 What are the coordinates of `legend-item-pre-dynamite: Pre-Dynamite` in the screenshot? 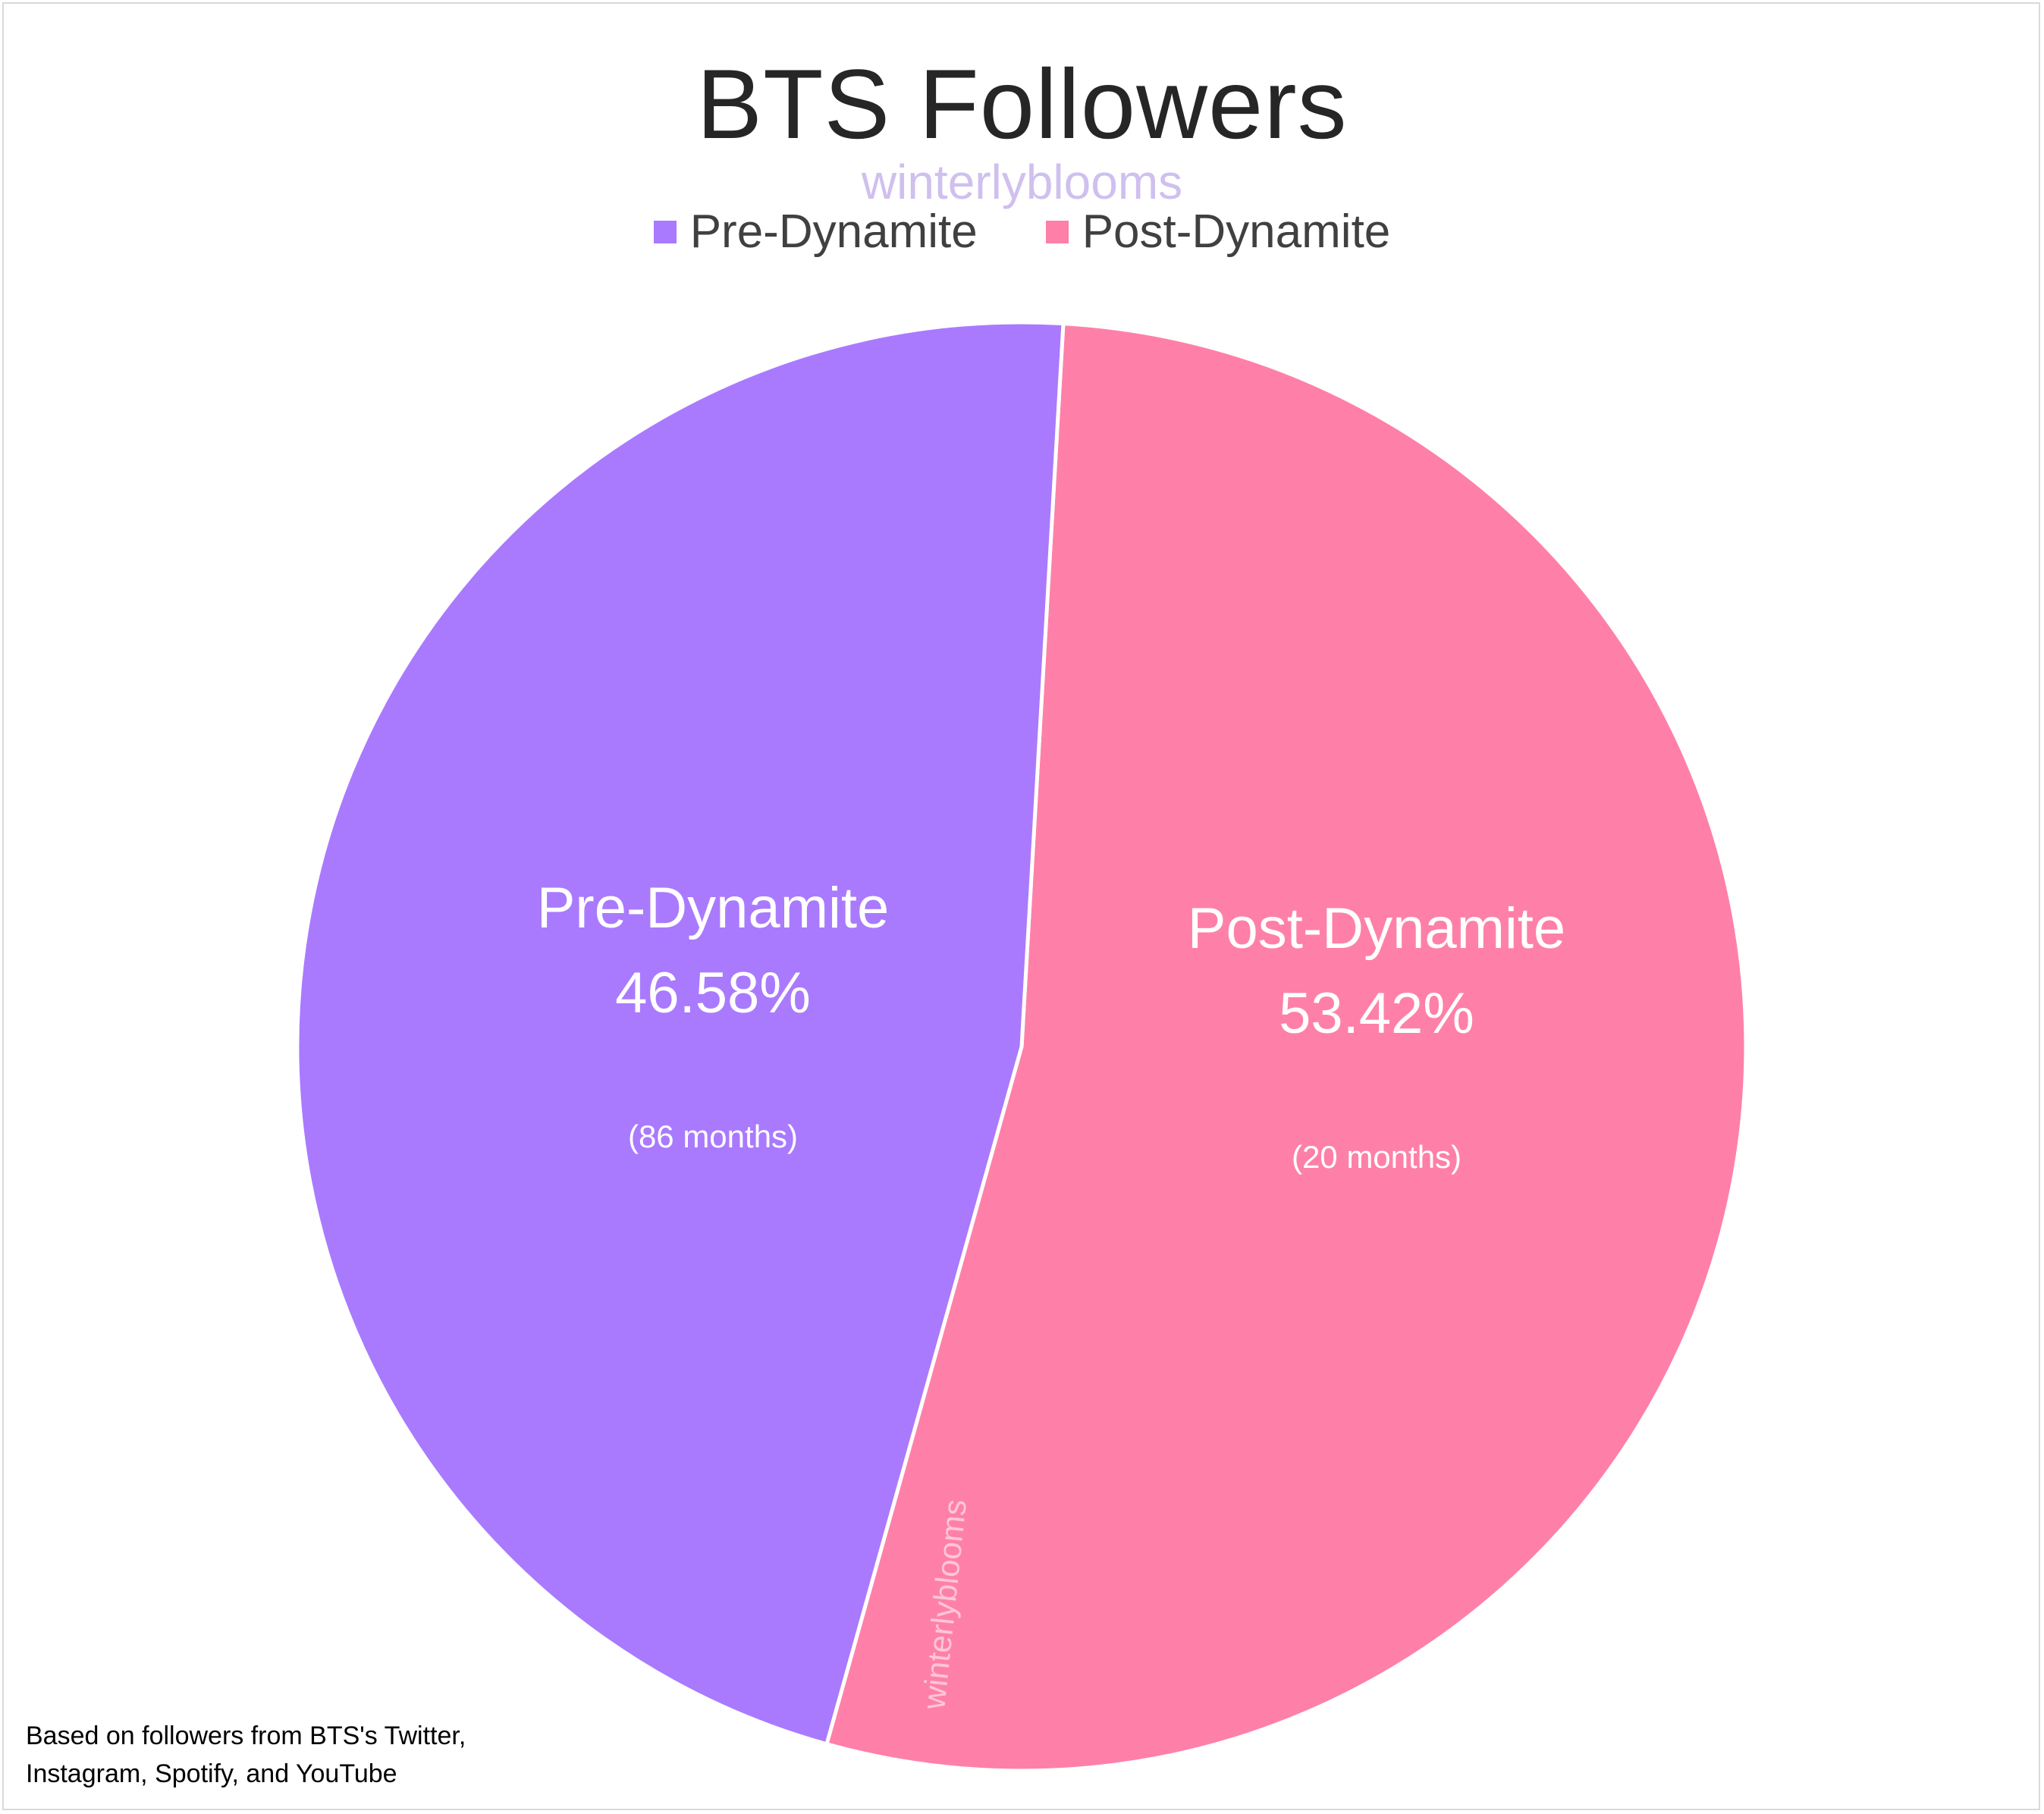 It's located at (816, 232).